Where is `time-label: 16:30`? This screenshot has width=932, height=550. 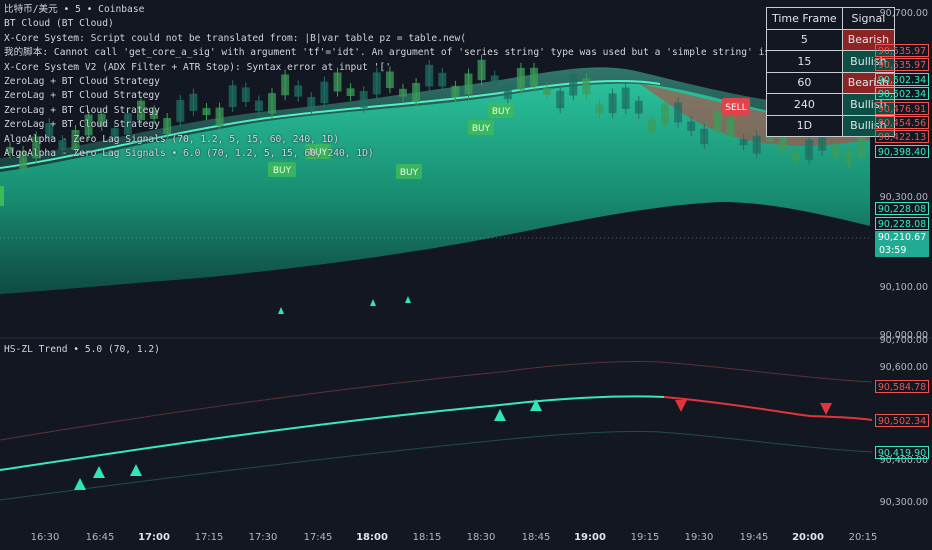
time-label: 16:30 is located at coordinates (45, 537).